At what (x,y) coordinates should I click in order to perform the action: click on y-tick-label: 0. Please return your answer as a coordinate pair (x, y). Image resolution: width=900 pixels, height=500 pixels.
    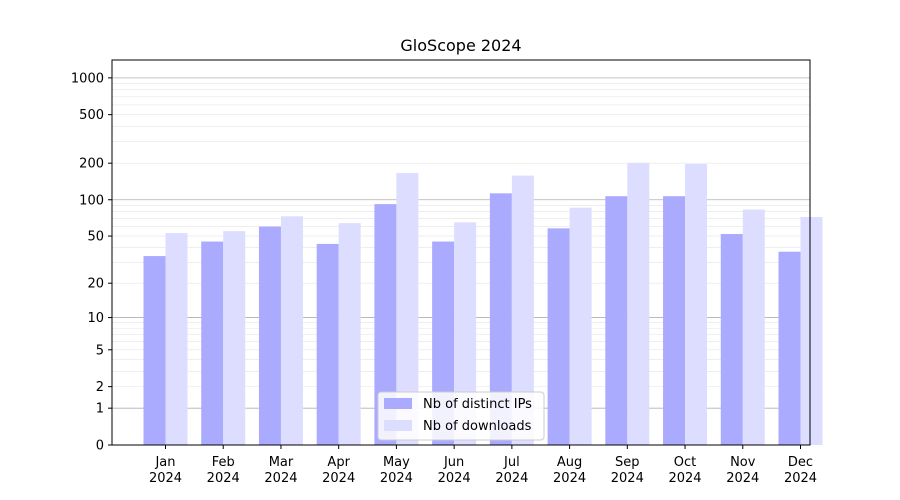
    Looking at the image, I should click on (100, 446).